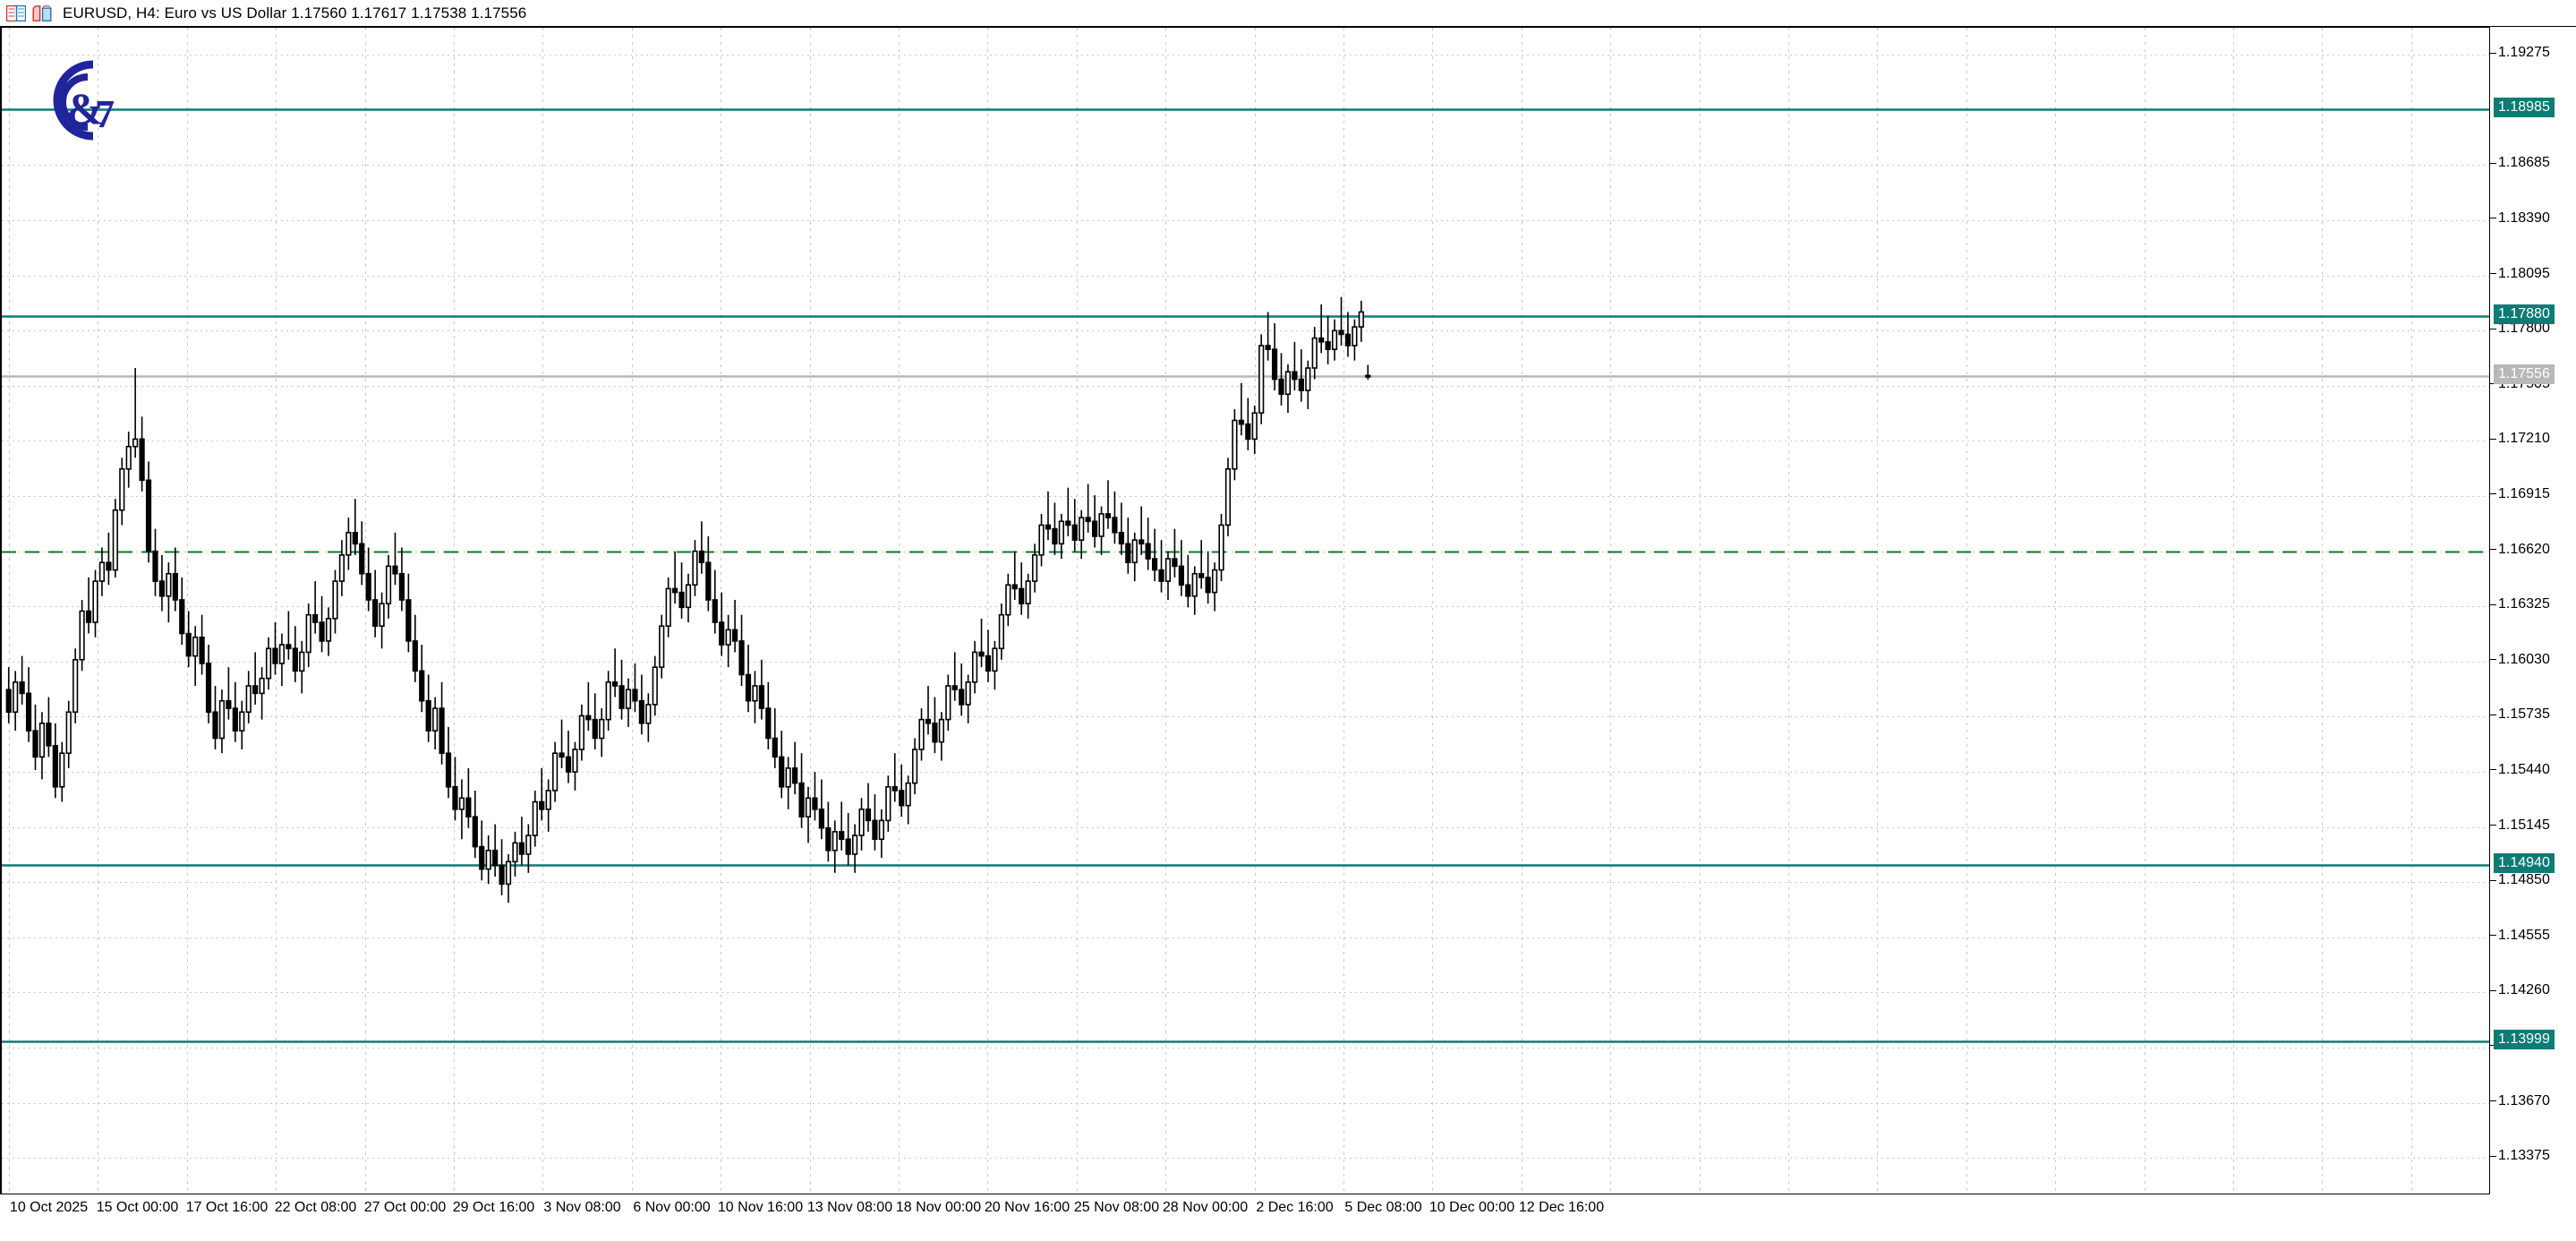 The height and width of the screenshot is (1241, 2576). I want to click on time-axis-tick-label: 29 Oct 16:00, so click(493, 1207).